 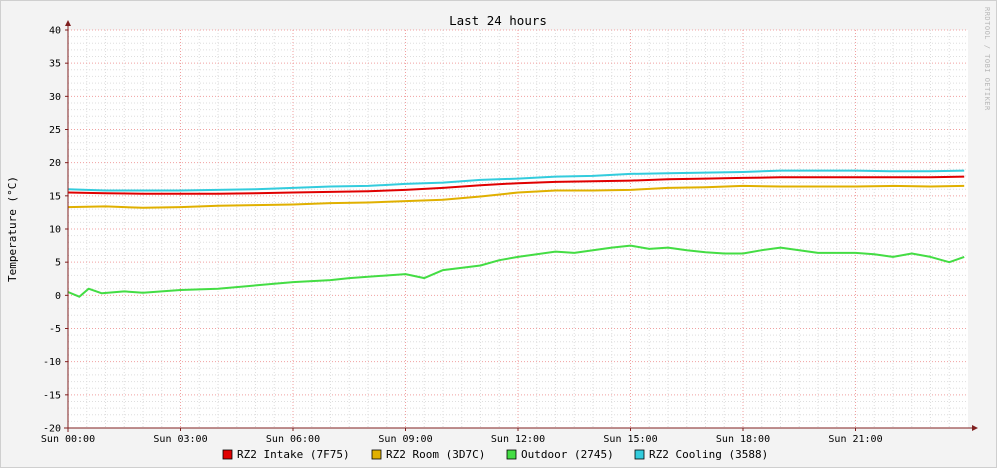 I want to click on y-tick-label: -20, so click(x=52, y=429).